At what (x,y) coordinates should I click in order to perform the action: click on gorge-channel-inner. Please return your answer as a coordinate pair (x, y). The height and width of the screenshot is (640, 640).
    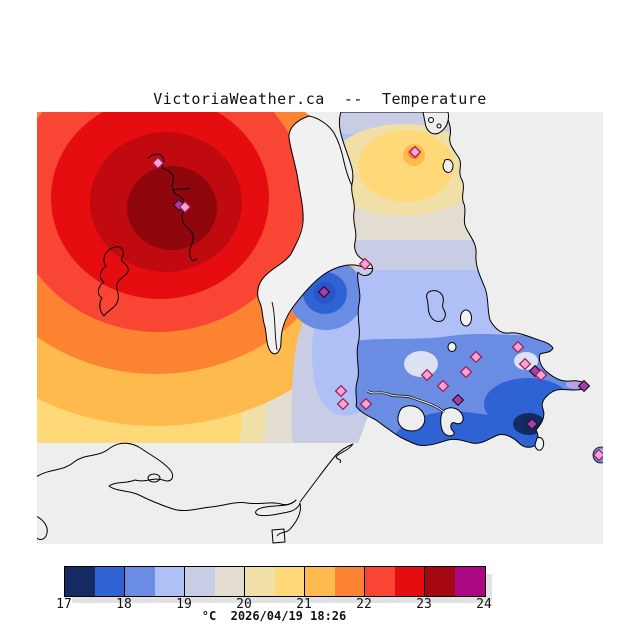
    Looking at the image, I should click on (405, 401).